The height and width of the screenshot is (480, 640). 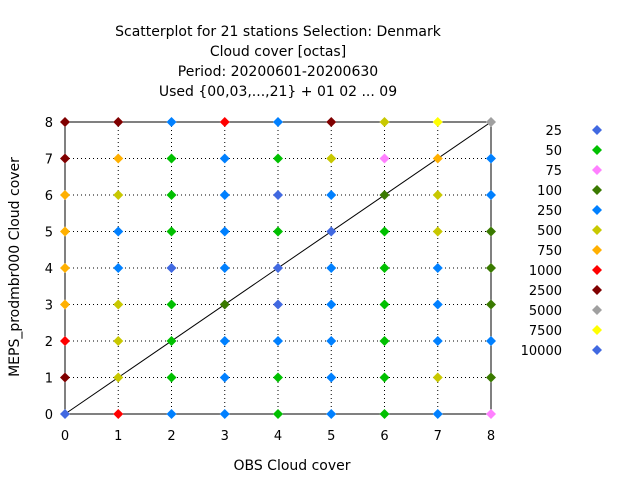 I want to click on y-tick-label: 6, so click(x=49, y=196).